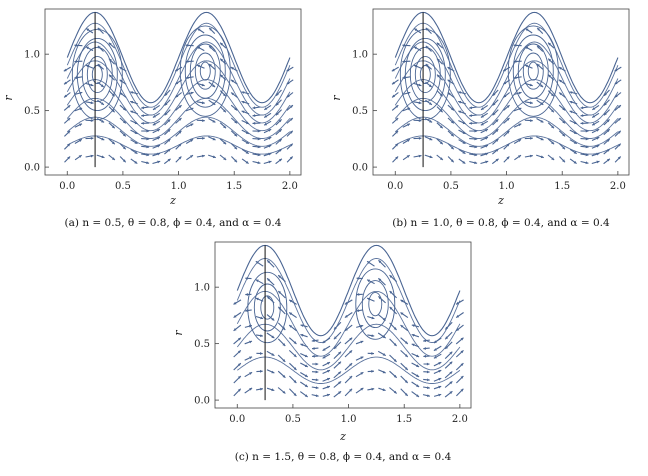 The height and width of the screenshot is (476, 648). I want to click on y-tick-label: 0.0, so click(202, 401).